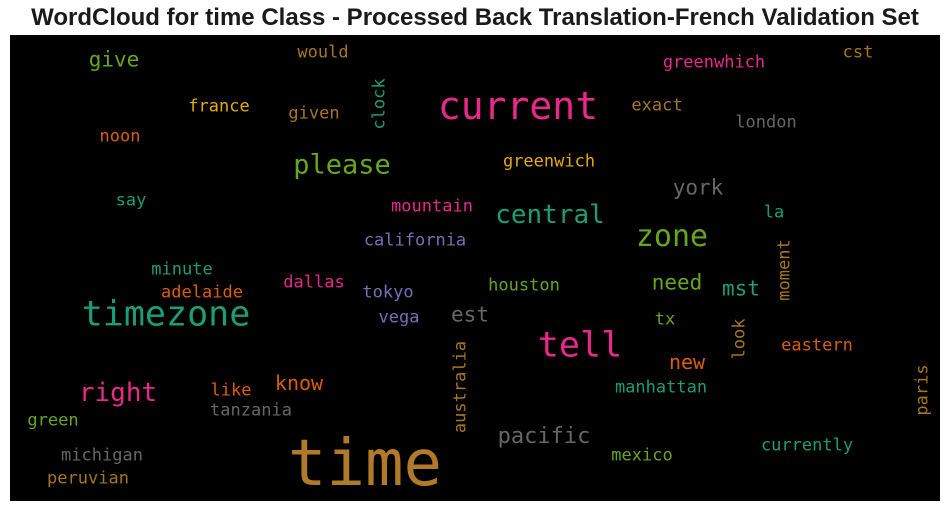 The width and height of the screenshot is (950, 511). Describe the element at coordinates (672, 236) in the screenshot. I see `word-zone: zone` at that location.